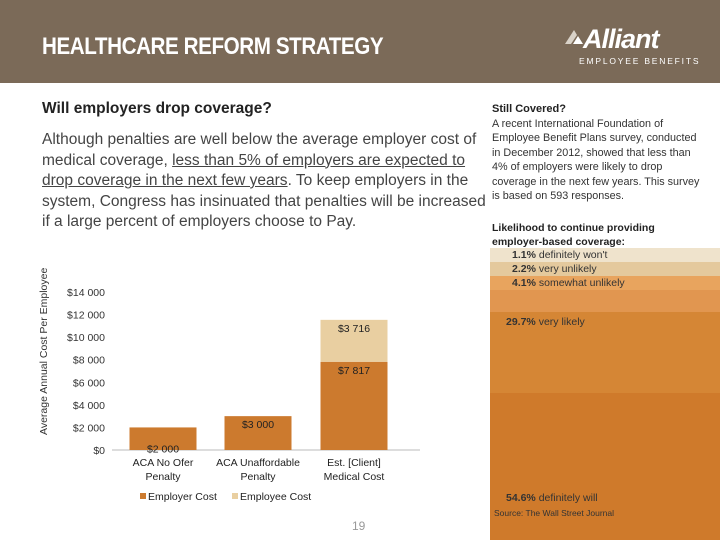 Image resolution: width=720 pixels, height=540 pixels. Describe the element at coordinates (354, 329) in the screenshot. I see `bar-data-label: $3 716` at that location.